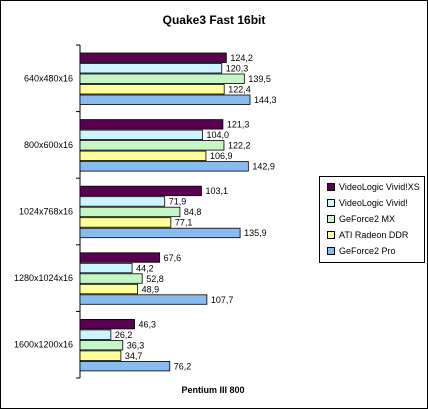 Image resolution: width=428 pixels, height=409 pixels. I want to click on data-label: 34,7, so click(134, 356).